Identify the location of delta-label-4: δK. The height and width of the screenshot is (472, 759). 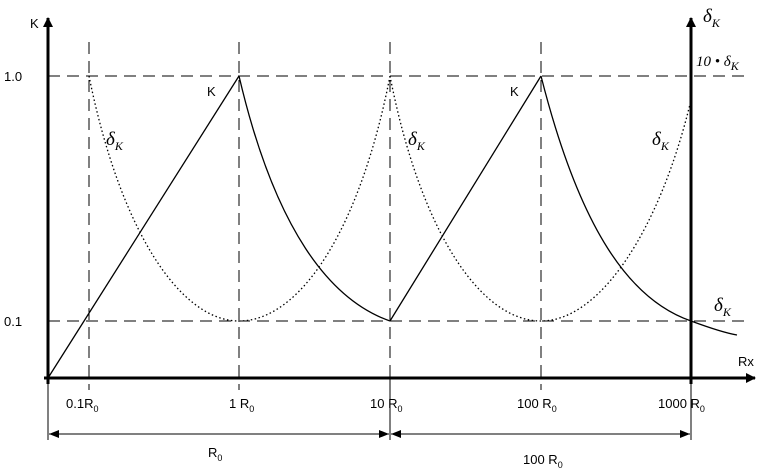
(723, 307).